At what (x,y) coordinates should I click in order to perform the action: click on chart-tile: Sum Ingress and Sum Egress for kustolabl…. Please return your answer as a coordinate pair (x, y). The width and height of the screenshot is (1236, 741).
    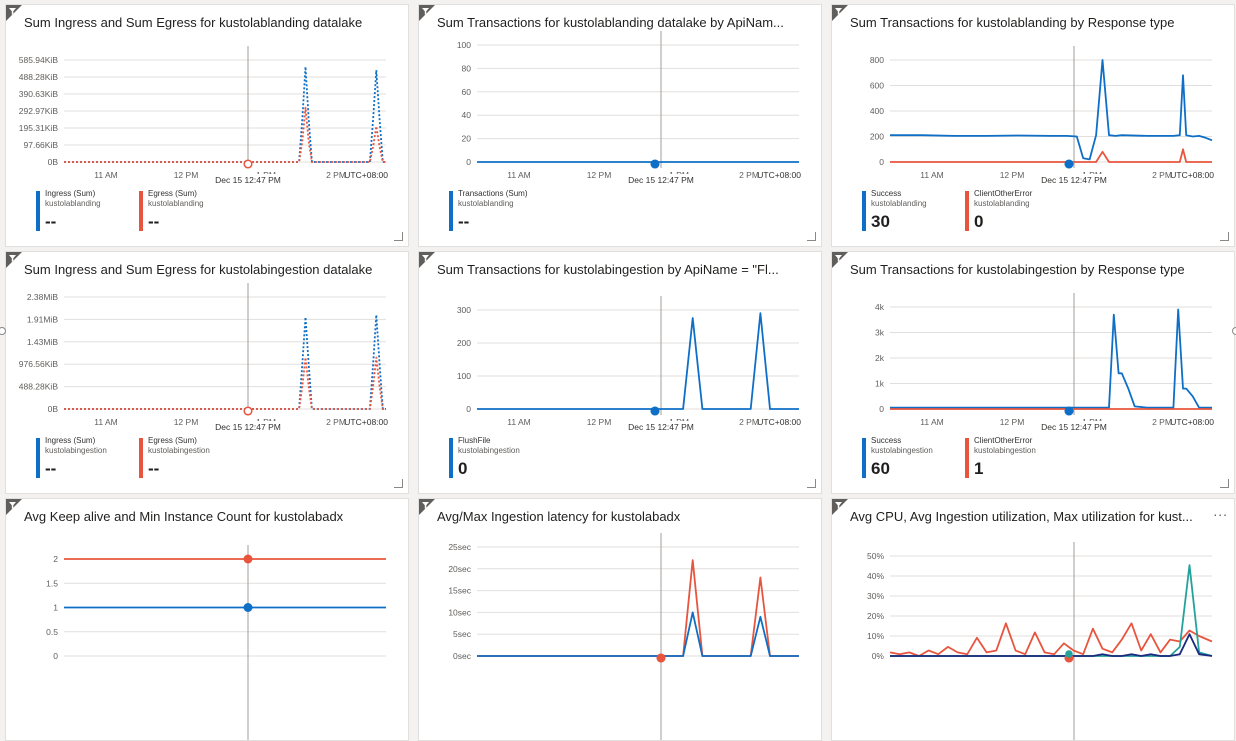
    Looking at the image, I should click on (207, 125).